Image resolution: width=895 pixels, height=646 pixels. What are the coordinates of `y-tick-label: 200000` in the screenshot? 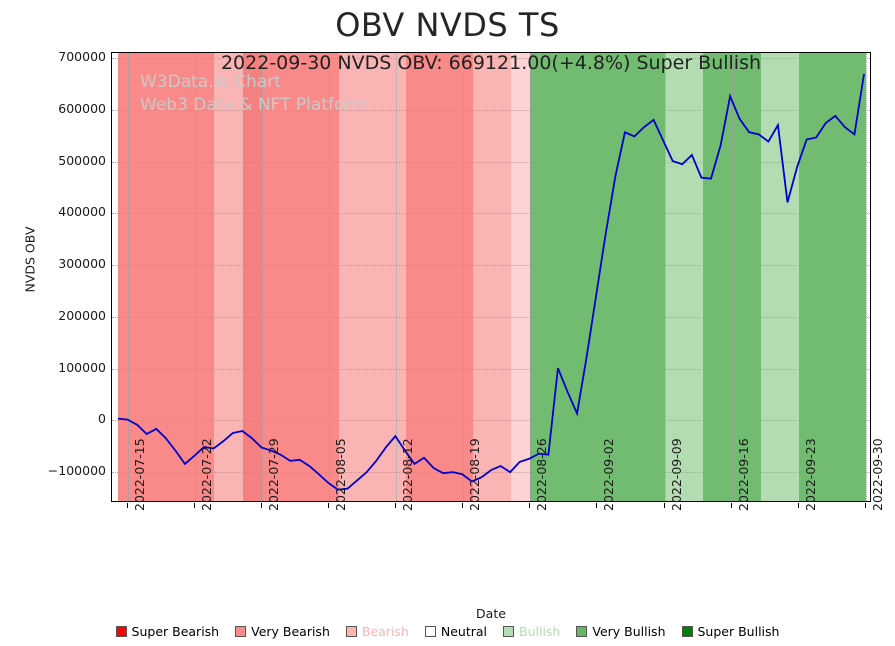 It's located at (82, 315).